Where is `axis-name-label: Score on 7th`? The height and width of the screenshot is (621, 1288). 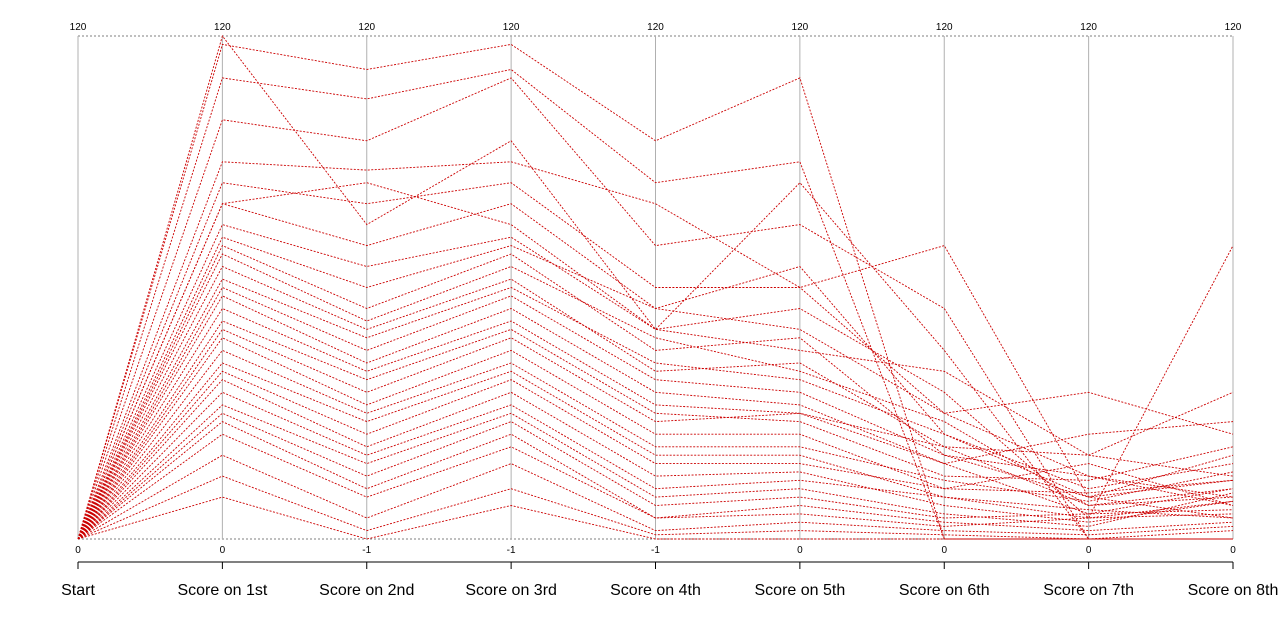
axis-name-label: Score on 7th is located at coordinates (1088, 590).